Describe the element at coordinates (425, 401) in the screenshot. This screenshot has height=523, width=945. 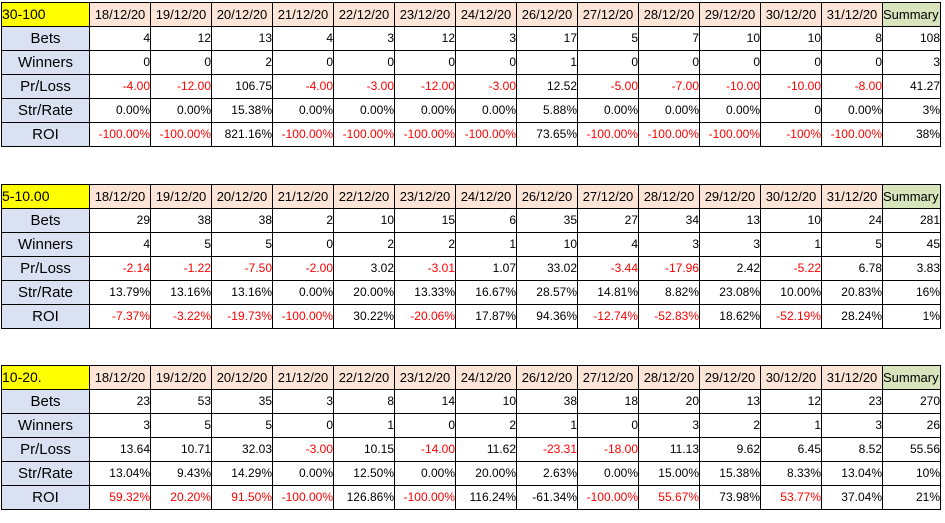
I see `value-cell: 14` at that location.